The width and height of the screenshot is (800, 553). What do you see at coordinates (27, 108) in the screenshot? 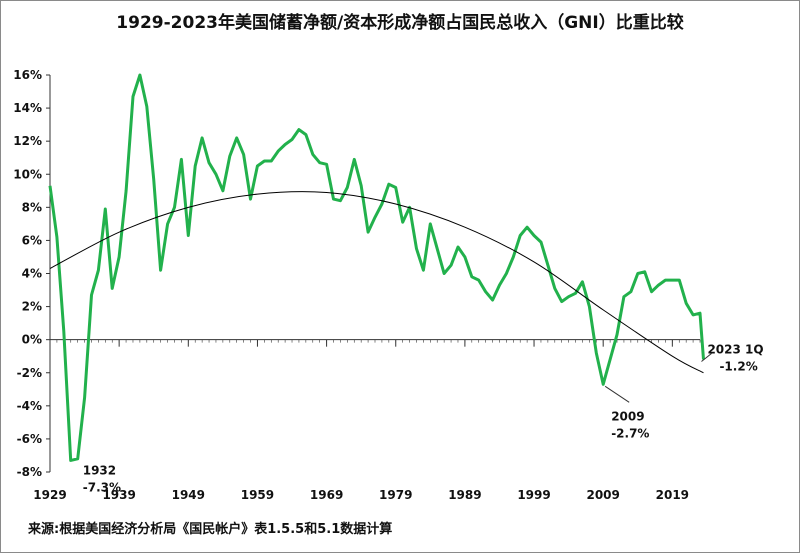
I see `y-tick-label: 14%` at bounding box center [27, 108].